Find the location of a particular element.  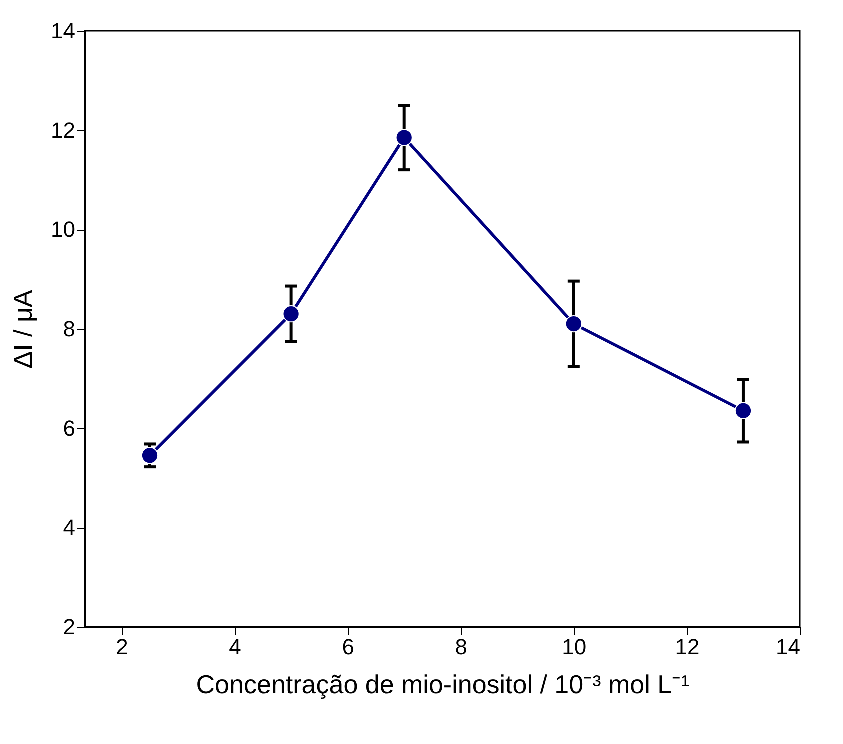

x-tick-label: 14 is located at coordinates (788, 647).